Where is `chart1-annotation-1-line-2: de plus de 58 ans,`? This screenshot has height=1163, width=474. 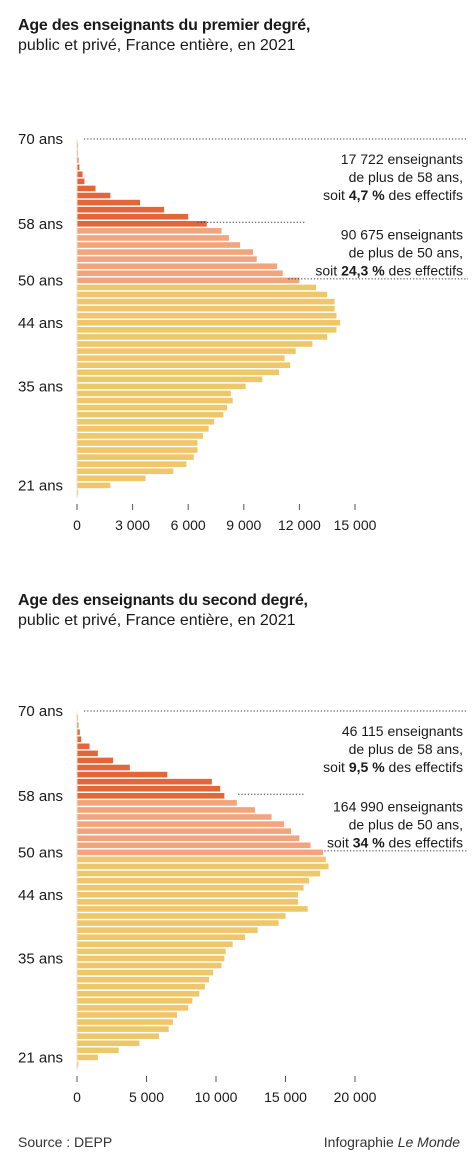
chart1-annotation-1-line-2: de plus de 58 ans, is located at coordinates (406, 177).